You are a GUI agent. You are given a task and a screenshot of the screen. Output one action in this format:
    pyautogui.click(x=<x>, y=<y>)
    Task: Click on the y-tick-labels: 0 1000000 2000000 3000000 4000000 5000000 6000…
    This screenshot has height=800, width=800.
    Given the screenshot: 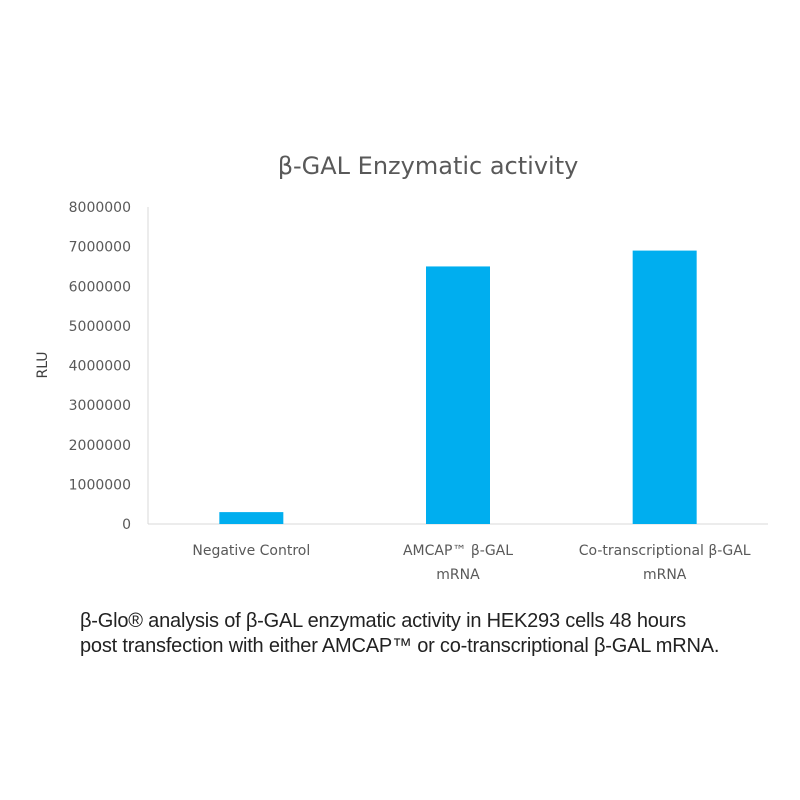 What is the action you would take?
    pyautogui.click(x=100, y=366)
    